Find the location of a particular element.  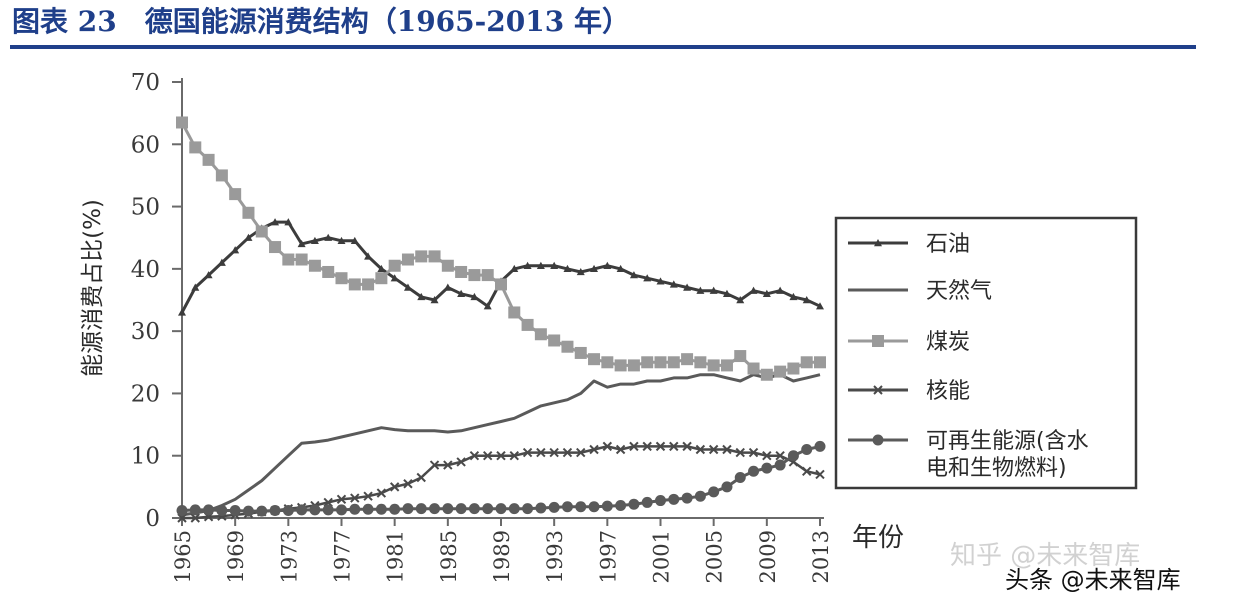

data-point-s3-2007 is located at coordinates (740, 452).